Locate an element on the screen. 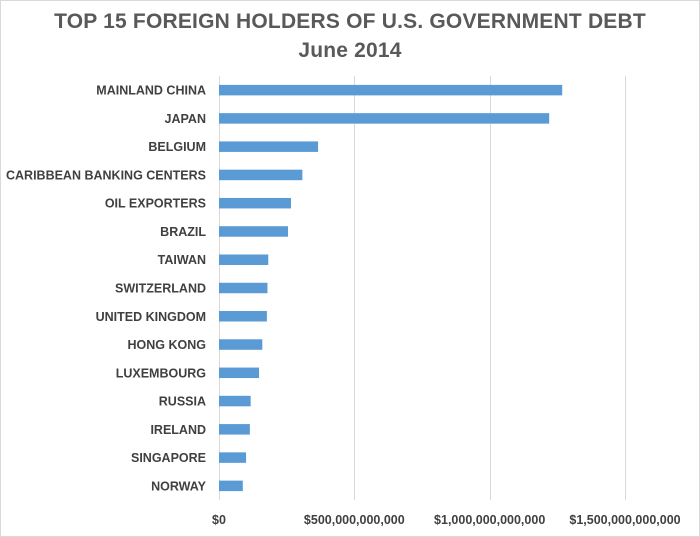 Image resolution: width=700 pixels, height=537 pixels. category-label-9: HONG KONG is located at coordinates (167, 345).